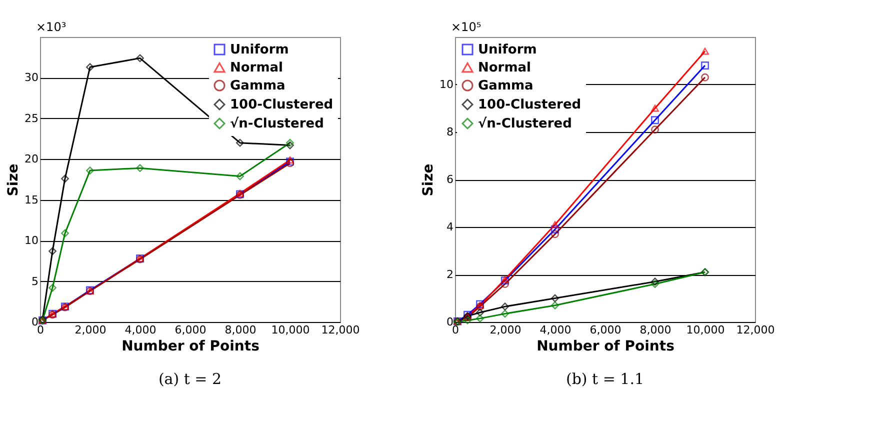 Image resolution: width=889 pixels, height=432 pixels. What do you see at coordinates (31, 118) in the screenshot?
I see `y-tick-label: 25` at bounding box center [31, 118].